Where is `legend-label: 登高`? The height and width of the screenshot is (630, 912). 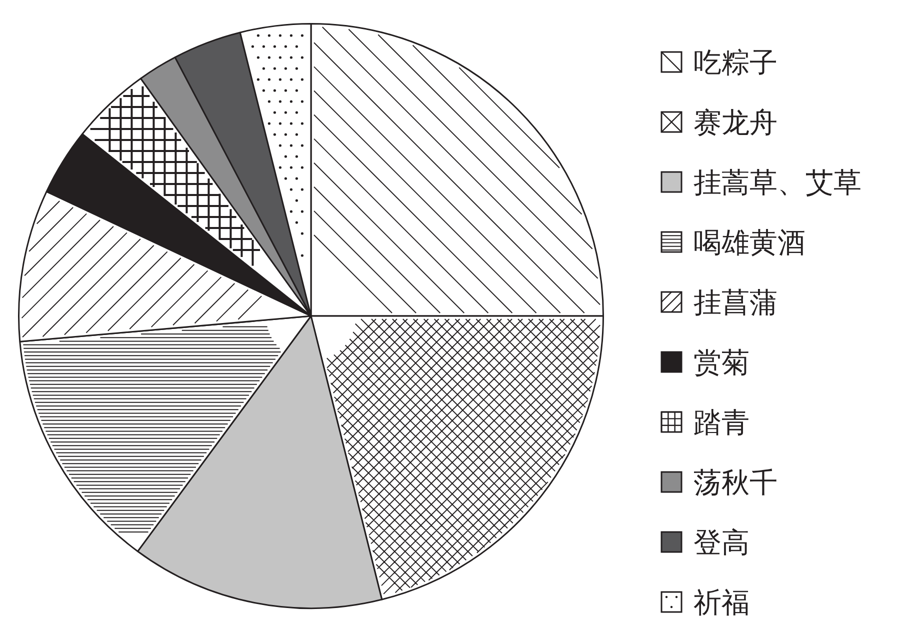
legend-label: 登高 is located at coordinates (722, 544).